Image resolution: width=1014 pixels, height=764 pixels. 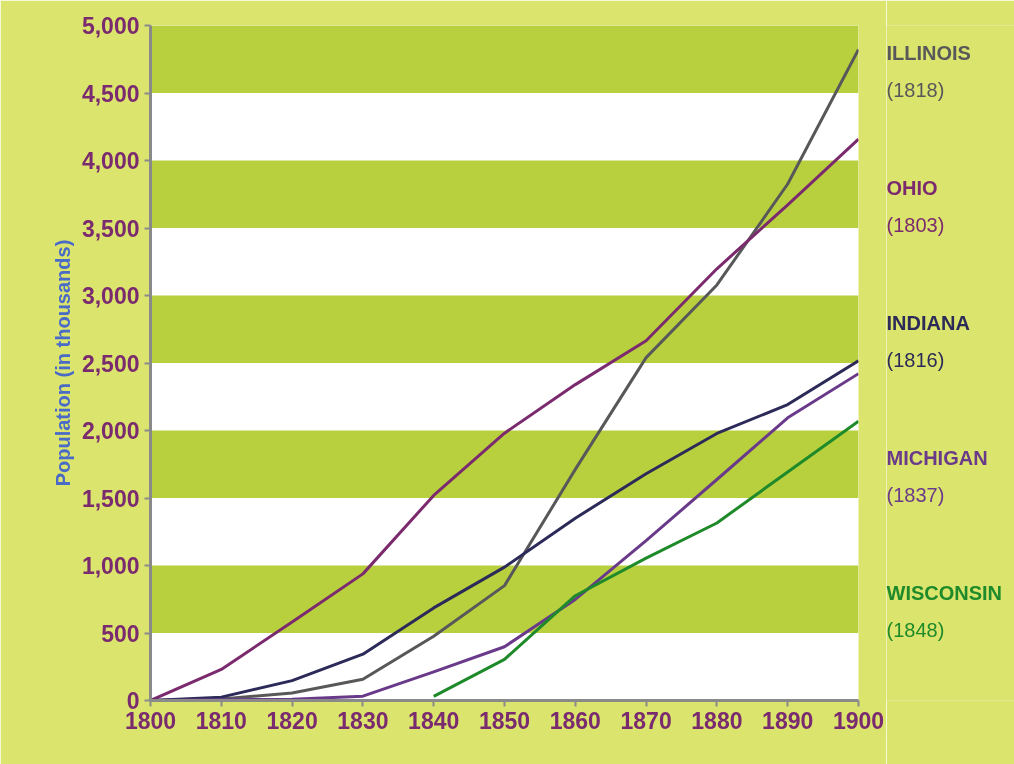 I want to click on y-axis-title: Population (in thousands), so click(x=62, y=363).